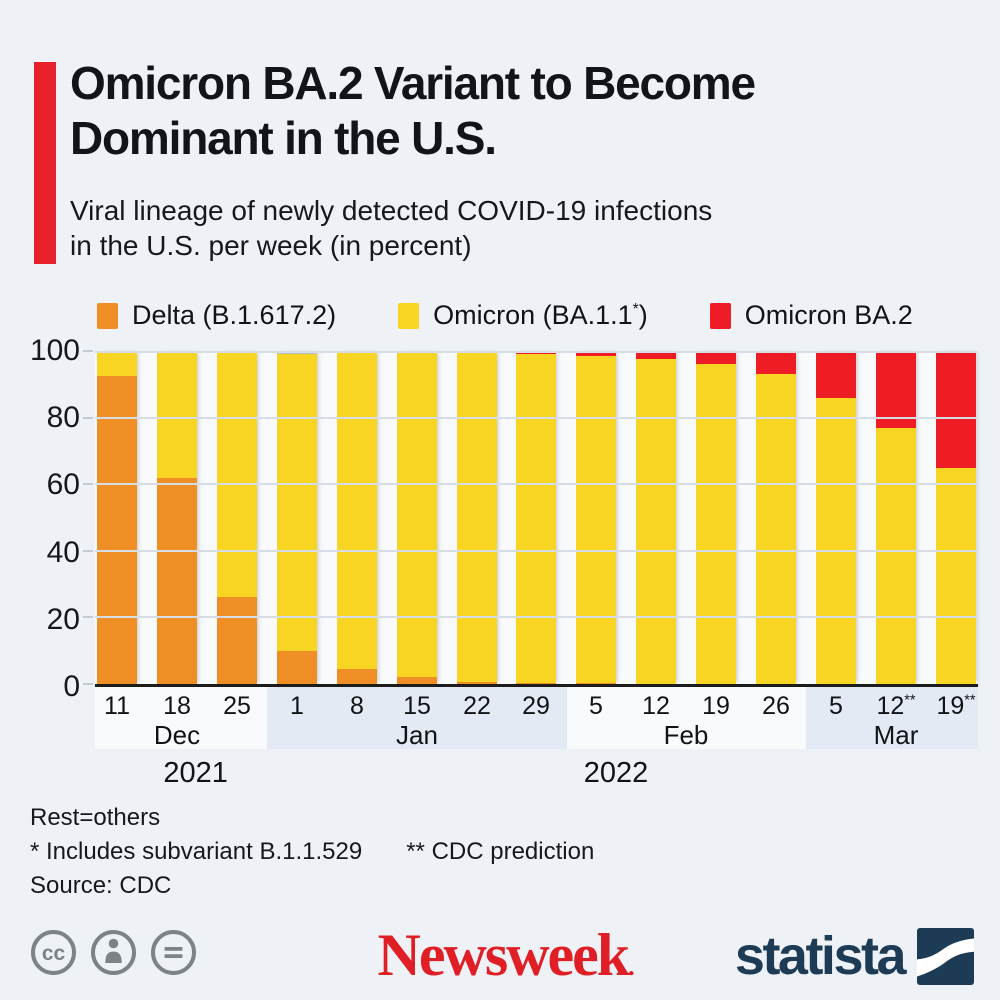 This screenshot has width=1000, height=1000. Describe the element at coordinates (54, 350) in the screenshot. I see `y-axis-label: 100` at that location.